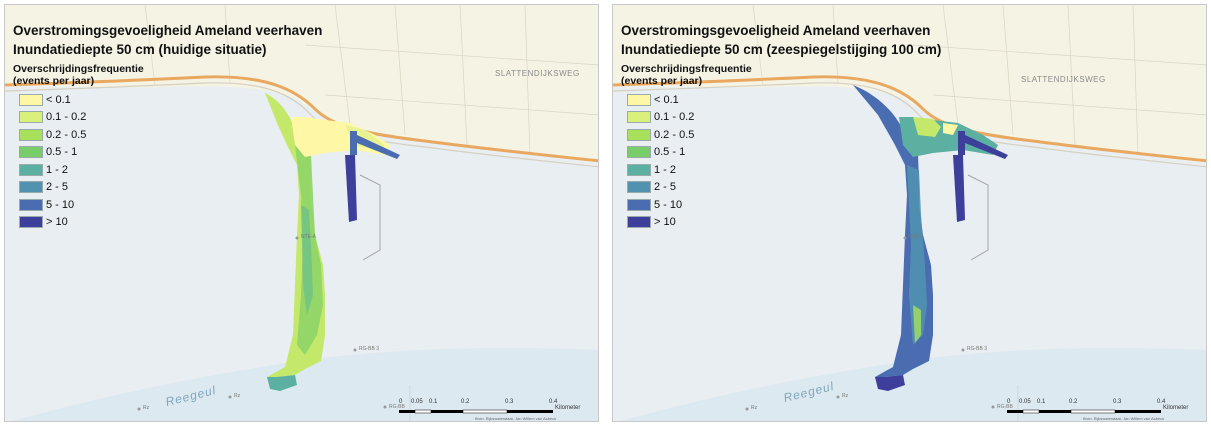 The width and height of the screenshot is (1211, 425). I want to click on legend-label: 5 - 10, so click(60, 204).